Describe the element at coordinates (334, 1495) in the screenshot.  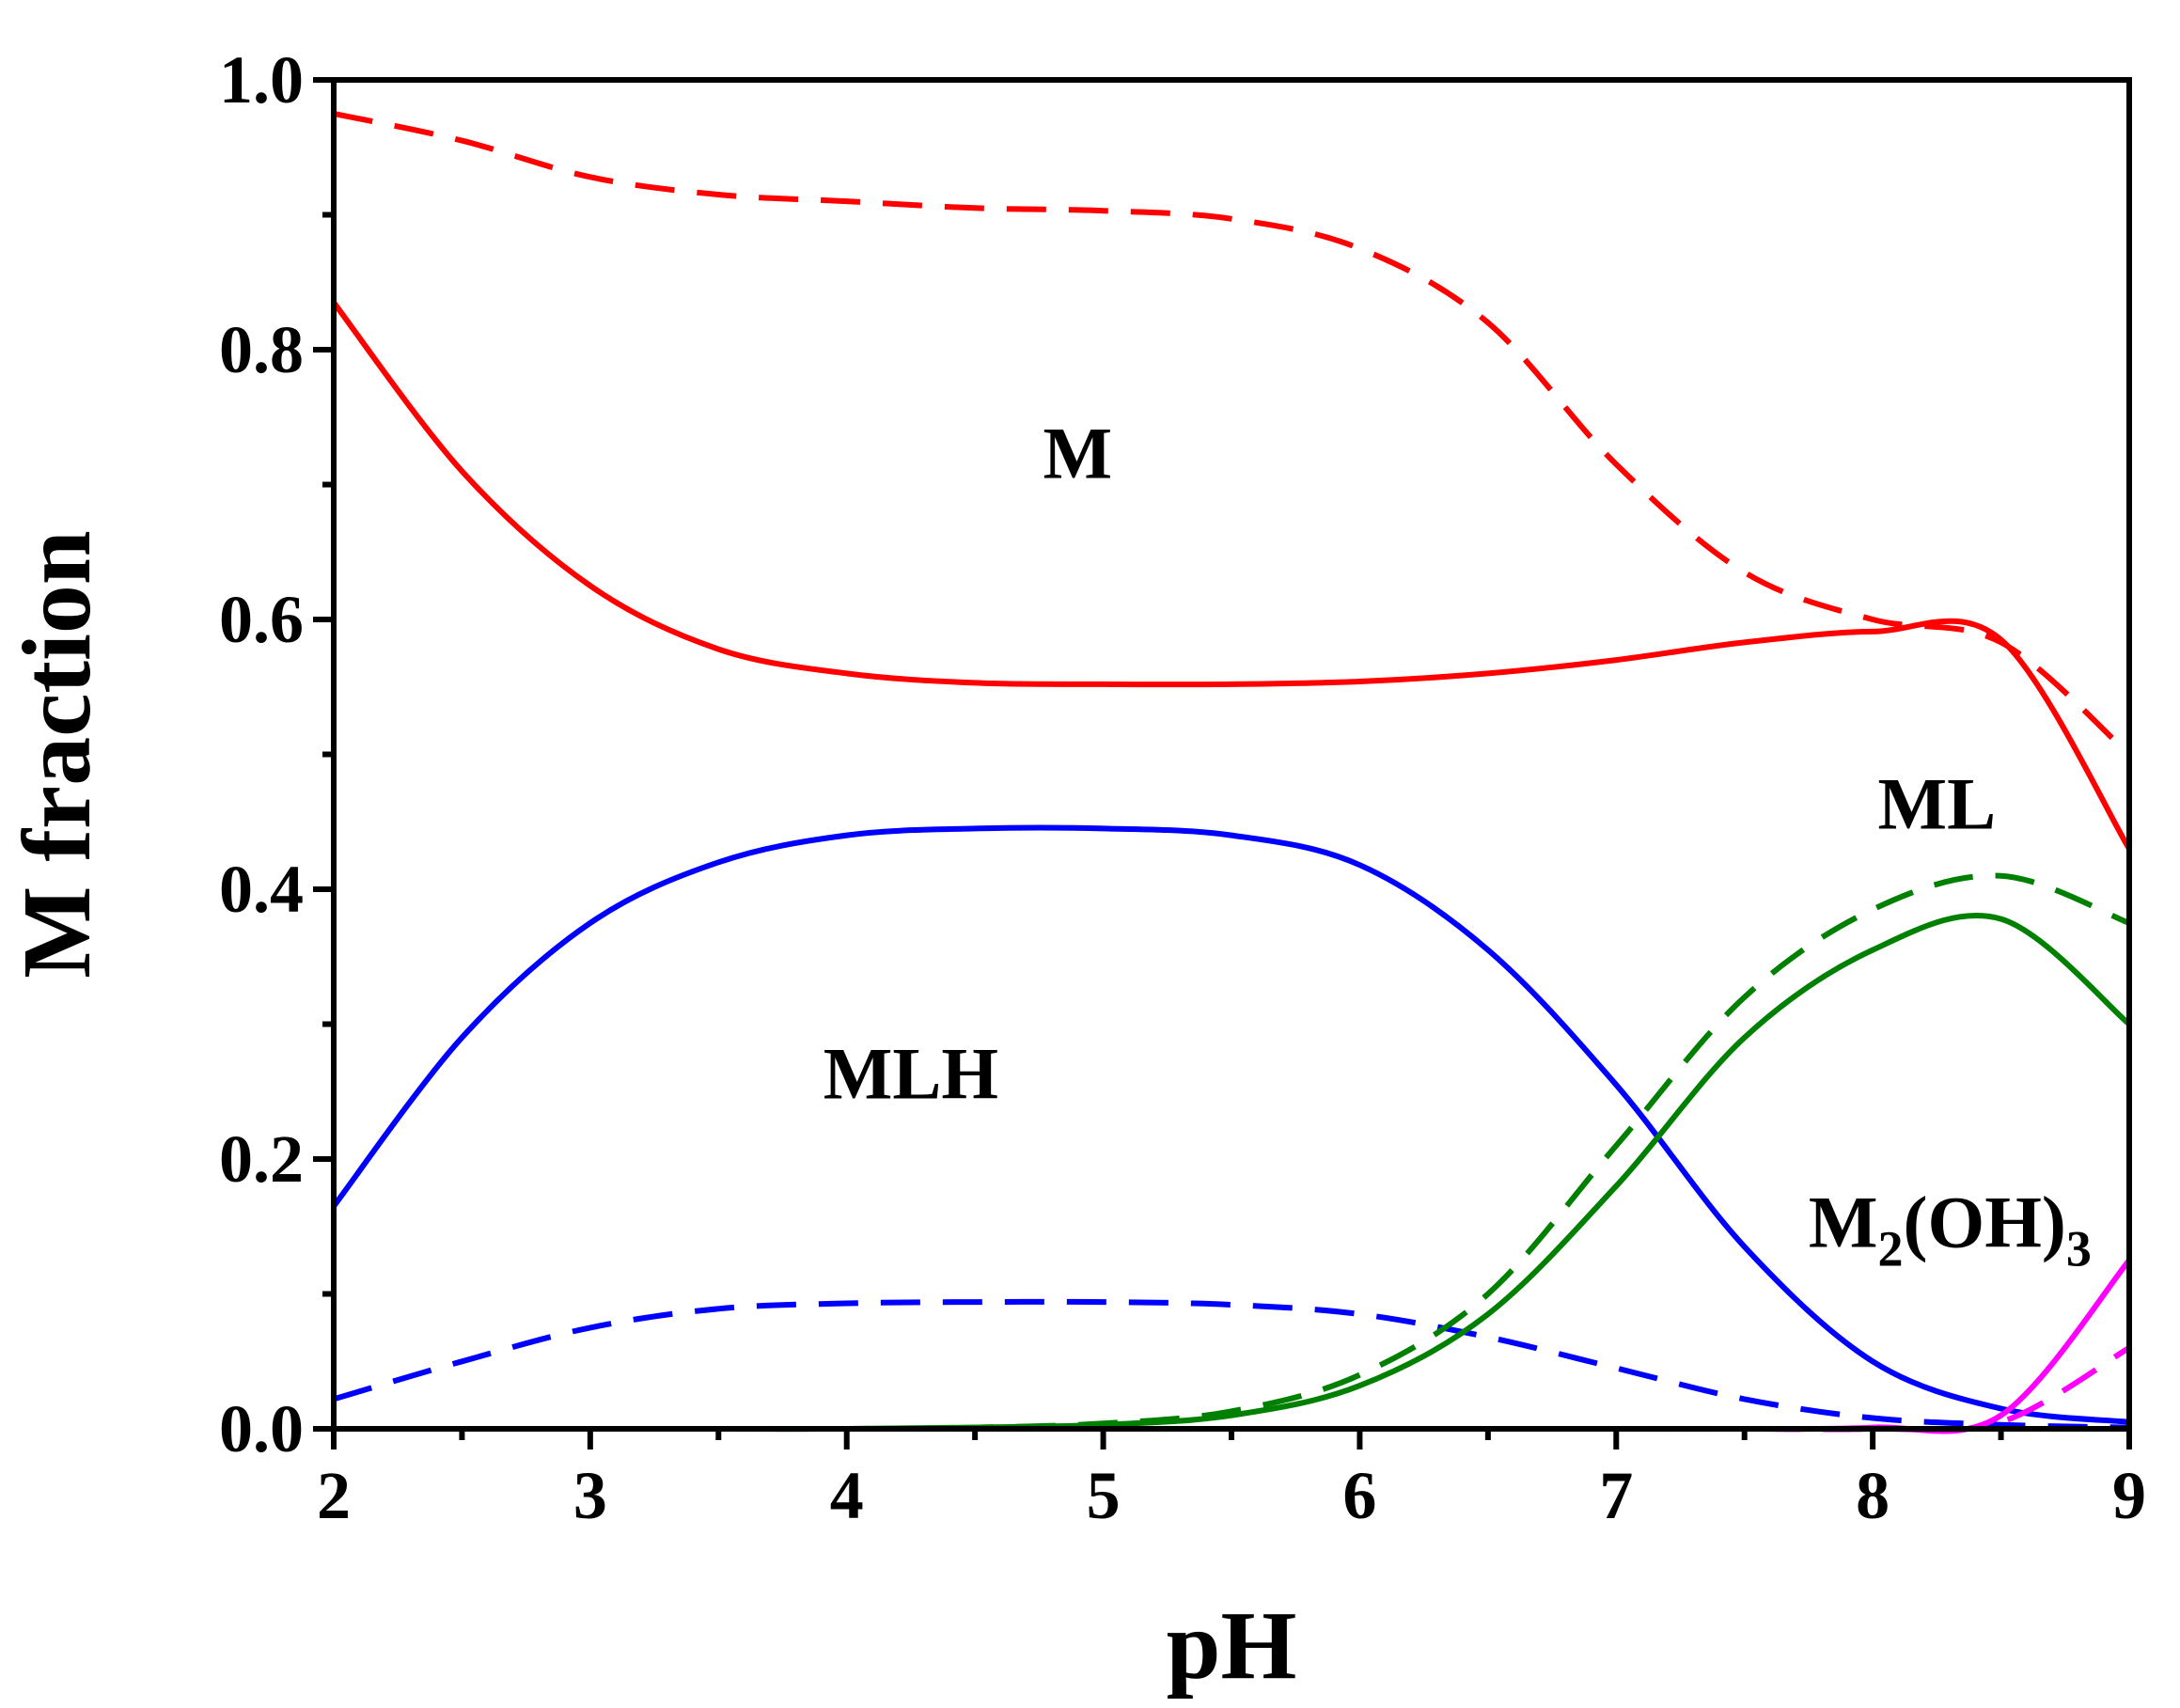
I see `x-tick-label: 2` at that location.